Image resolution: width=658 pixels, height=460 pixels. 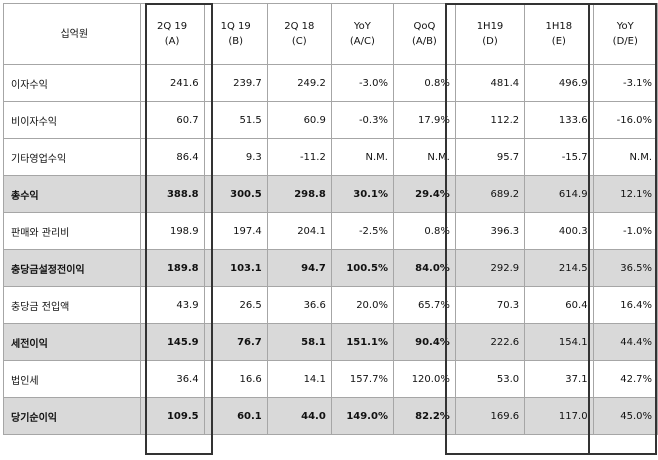 I want to click on table-cell: 43.9, so click(x=172, y=305).